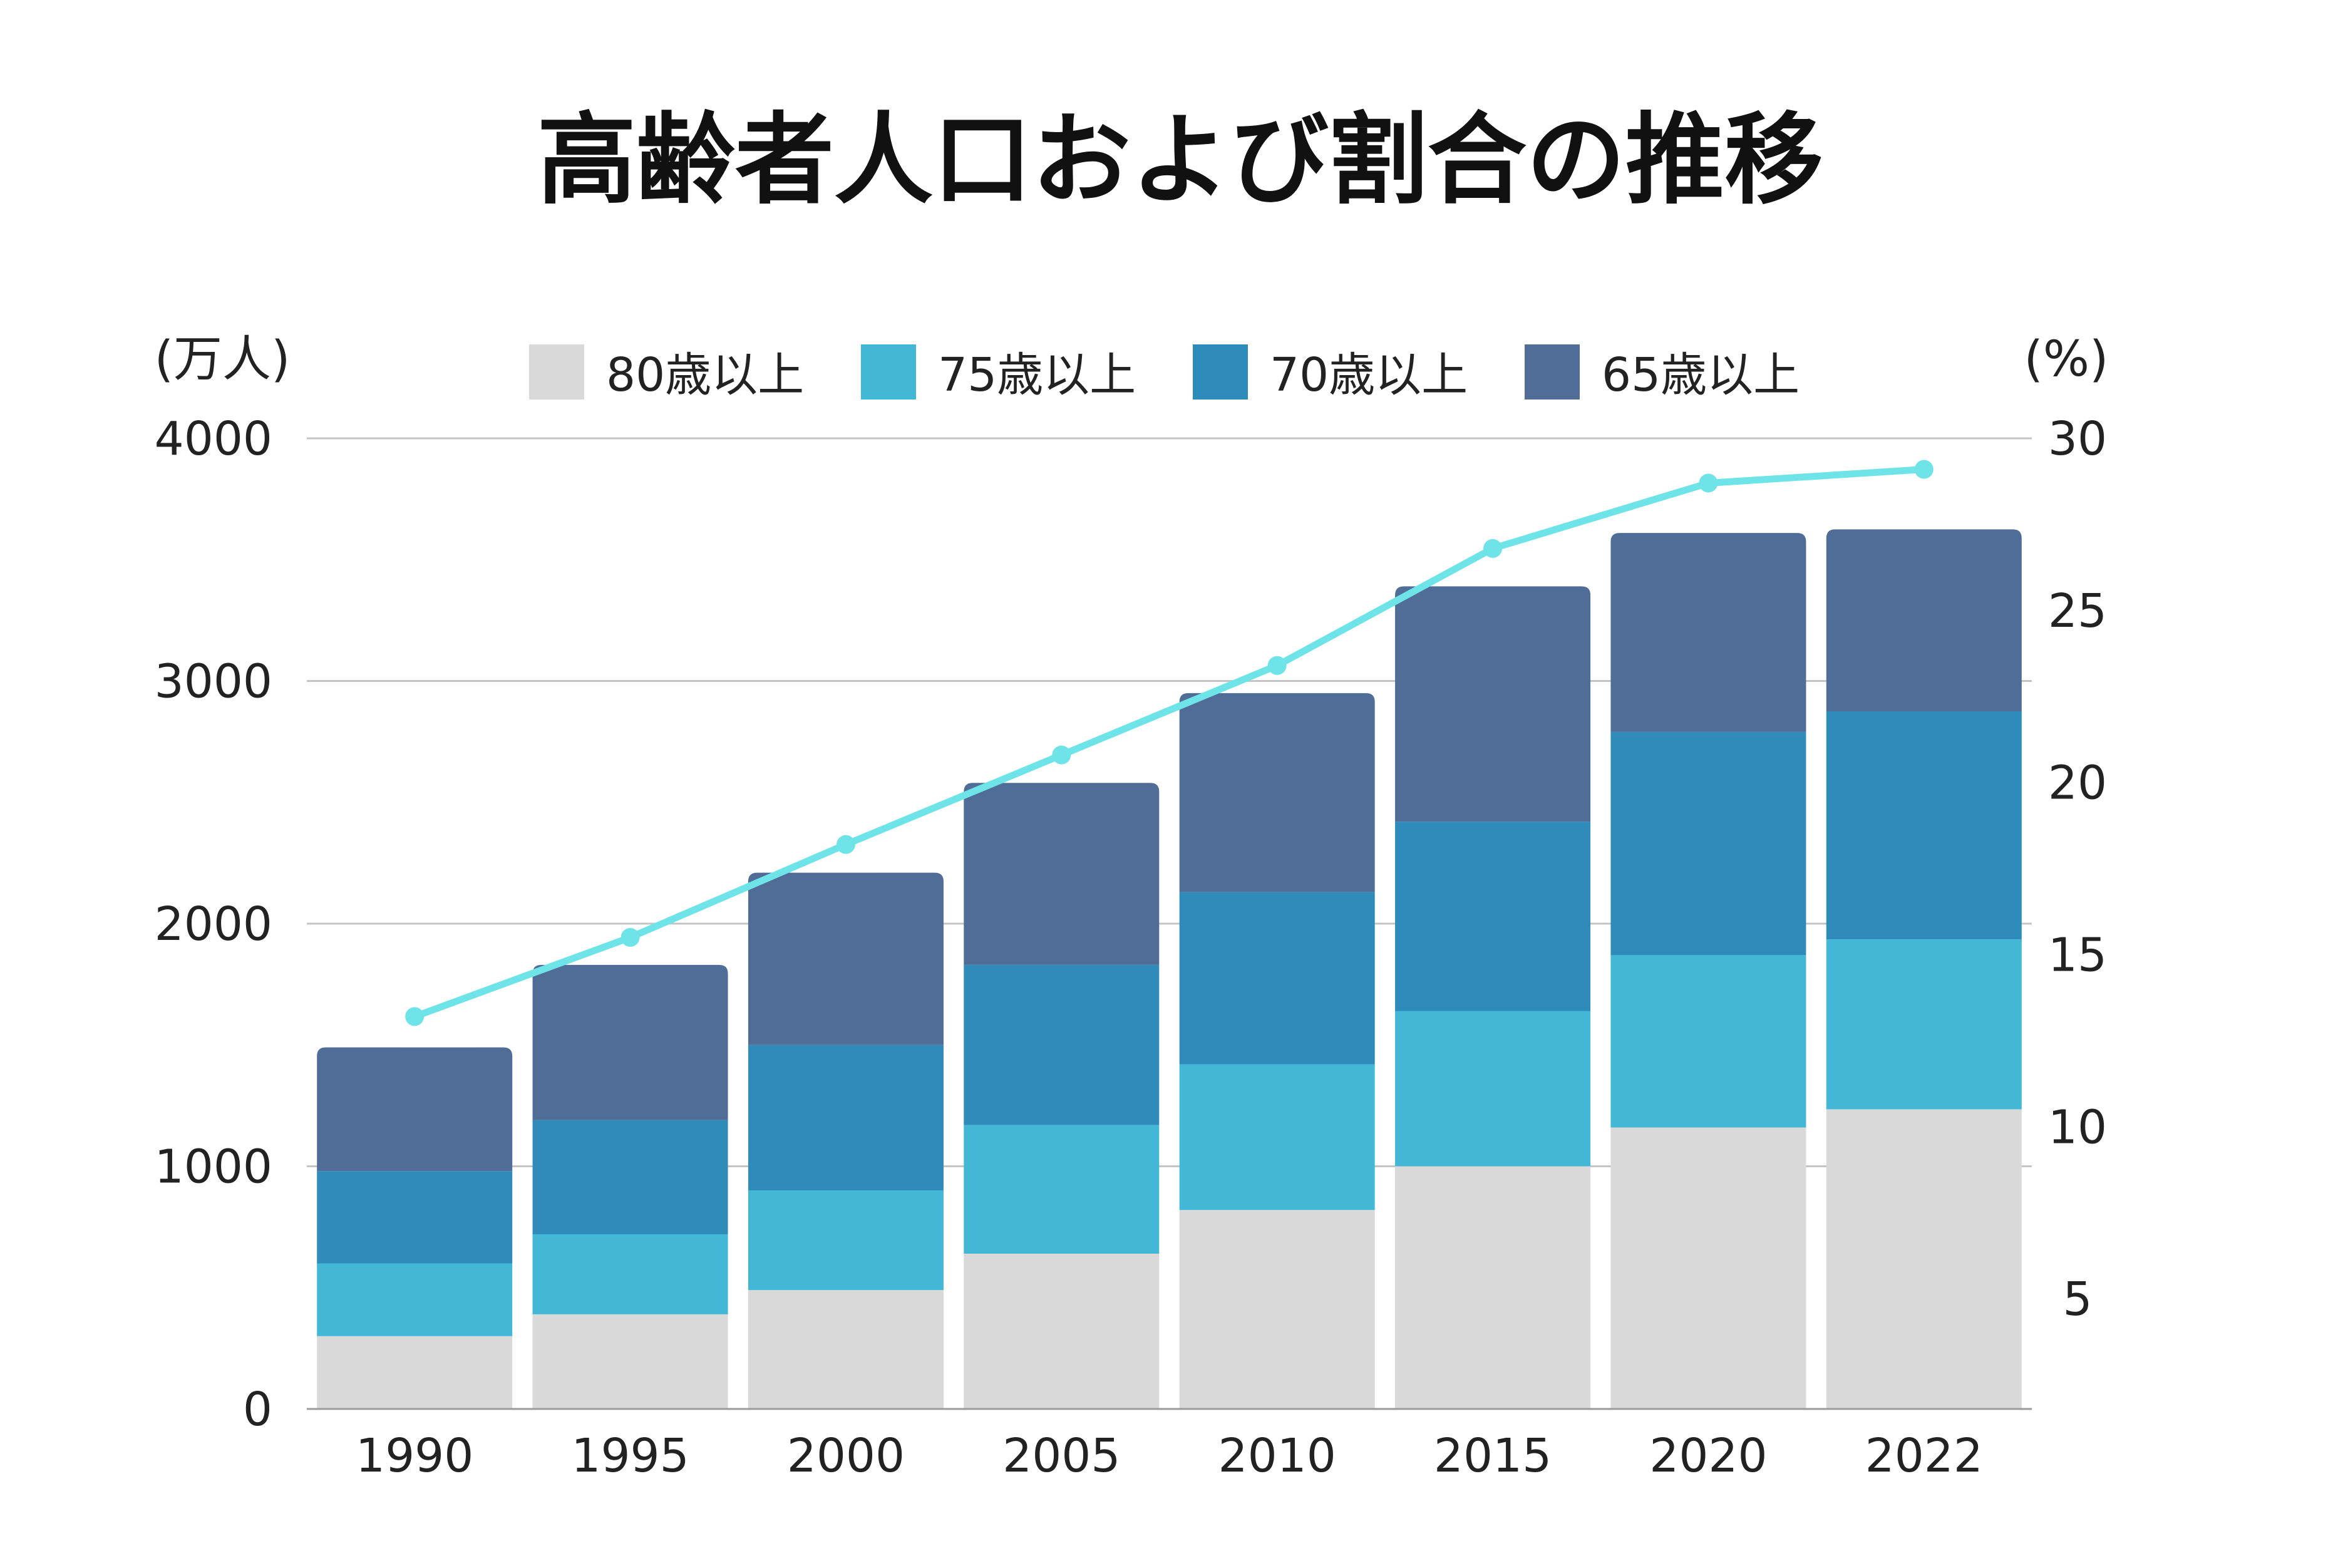  What do you see at coordinates (705, 375) in the screenshot?
I see `legend-label: 80歳以上` at bounding box center [705, 375].